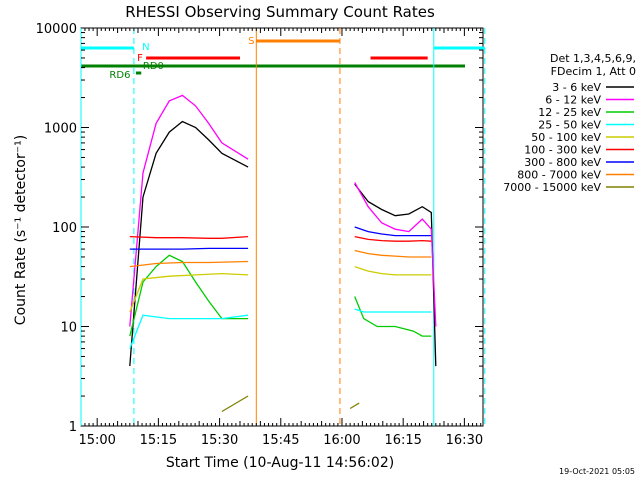 Image resolution: width=640 pixels, height=480 pixels. What do you see at coordinates (354, 406) in the screenshot?
I see `series-line-8-segment2` at bounding box center [354, 406].